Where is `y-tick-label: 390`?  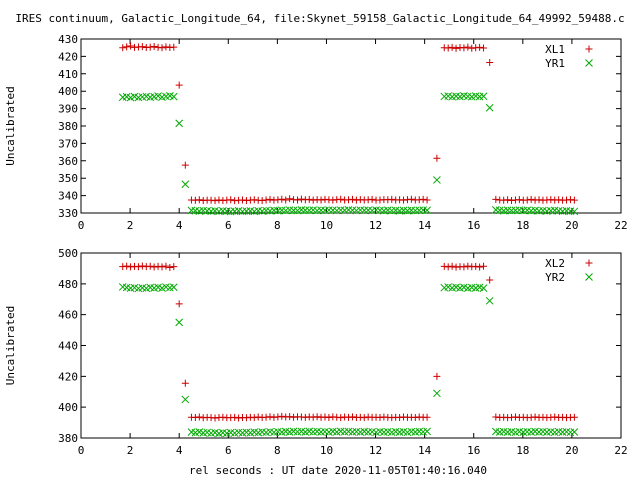
y-tick-label: 390 is located at coordinates (68, 109).